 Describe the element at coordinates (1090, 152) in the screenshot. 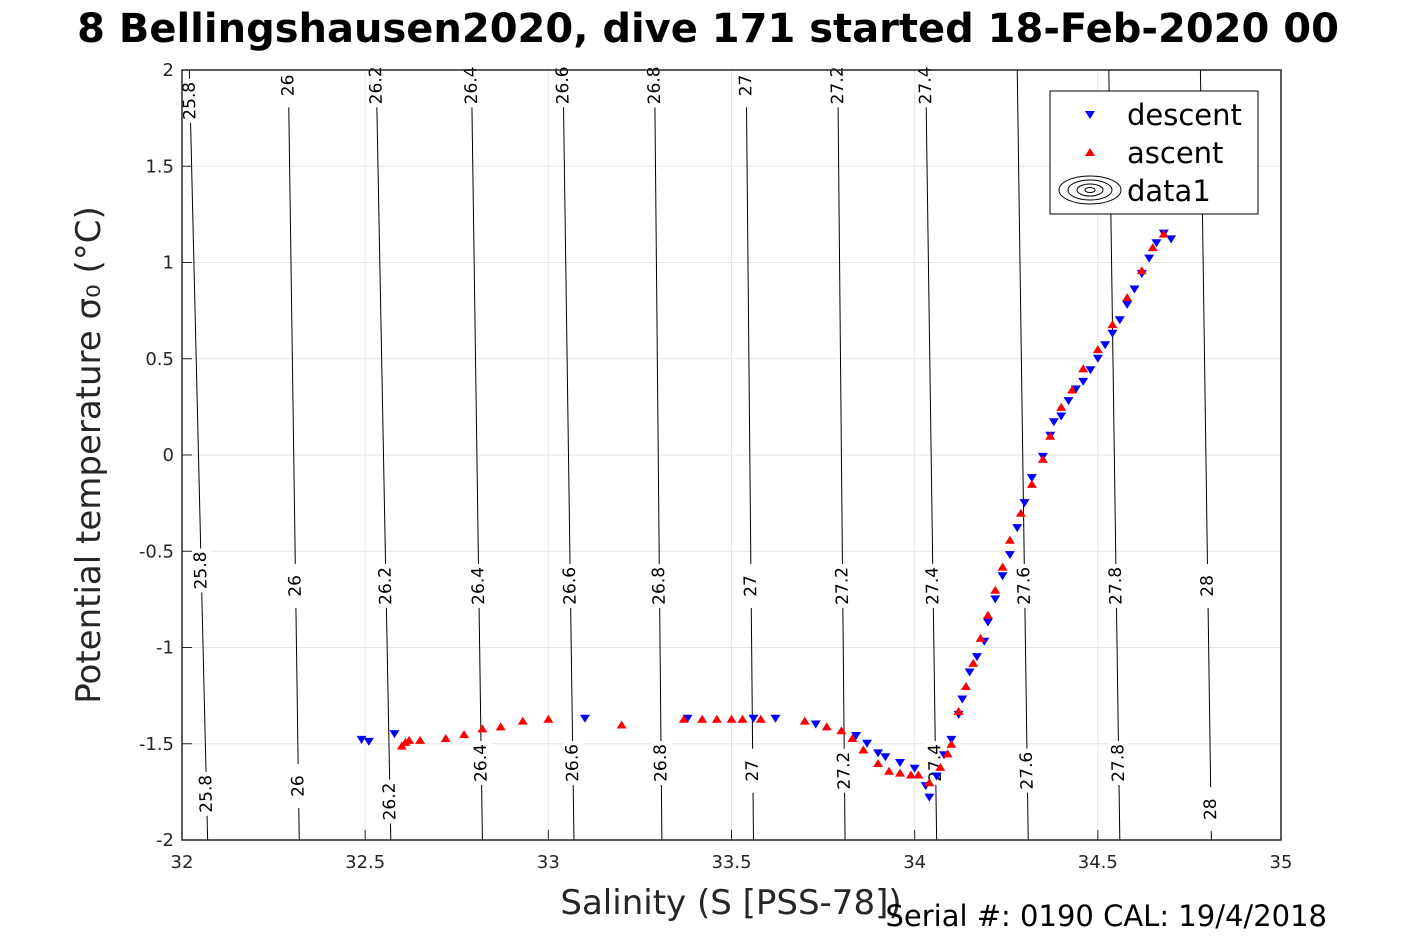

I see `legend-ascent-marker` at that location.